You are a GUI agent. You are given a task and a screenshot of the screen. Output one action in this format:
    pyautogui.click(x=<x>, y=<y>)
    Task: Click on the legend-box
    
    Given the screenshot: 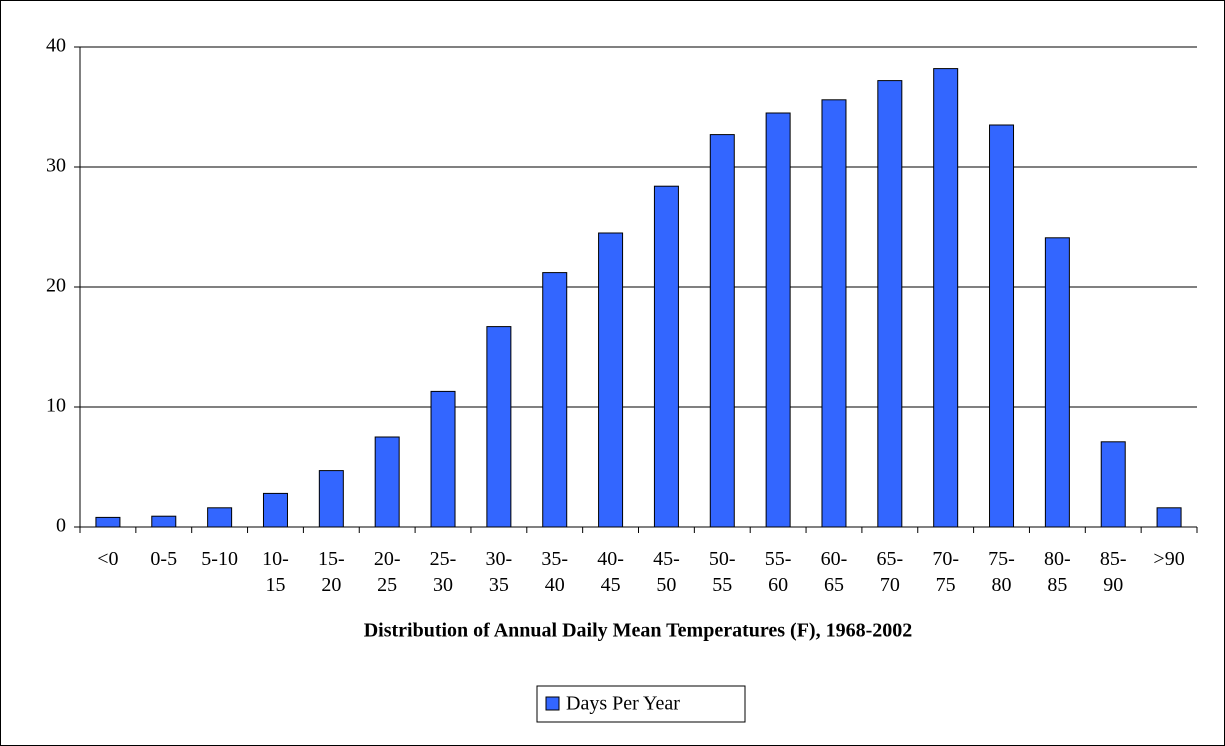 What is the action you would take?
    pyautogui.click(x=641, y=704)
    